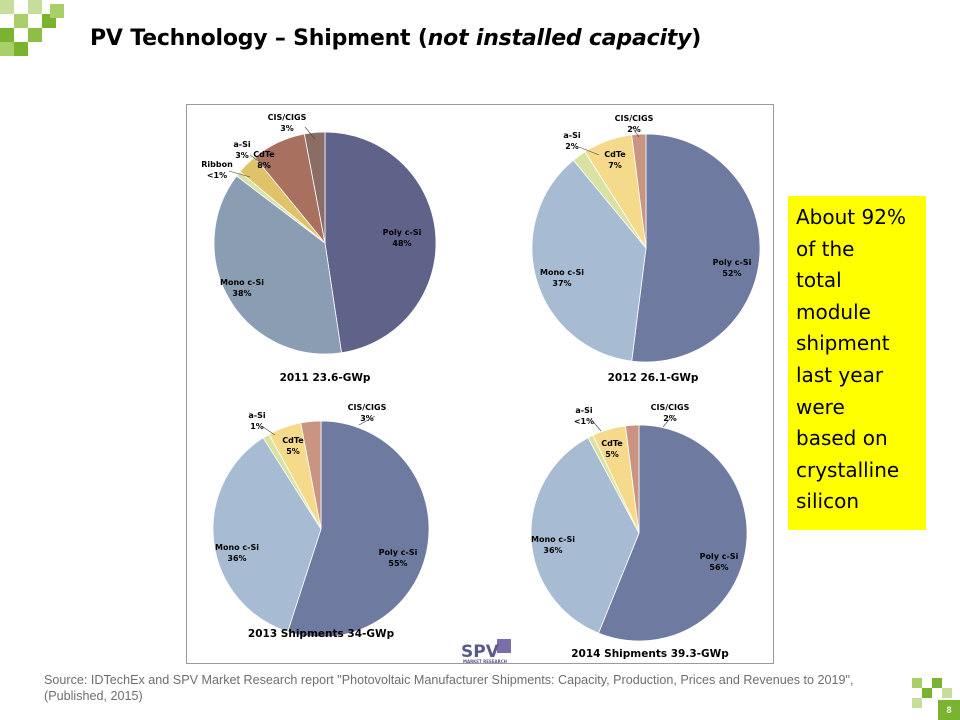 The height and width of the screenshot is (720, 960). What do you see at coordinates (653, 378) in the screenshot?
I see `chart-caption: 2012 26.1-GWp` at bounding box center [653, 378].